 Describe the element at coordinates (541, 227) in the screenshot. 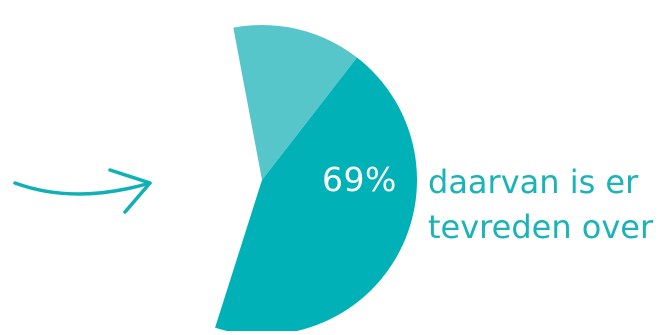

I see `annotation-line-2: tevreden over` at that location.